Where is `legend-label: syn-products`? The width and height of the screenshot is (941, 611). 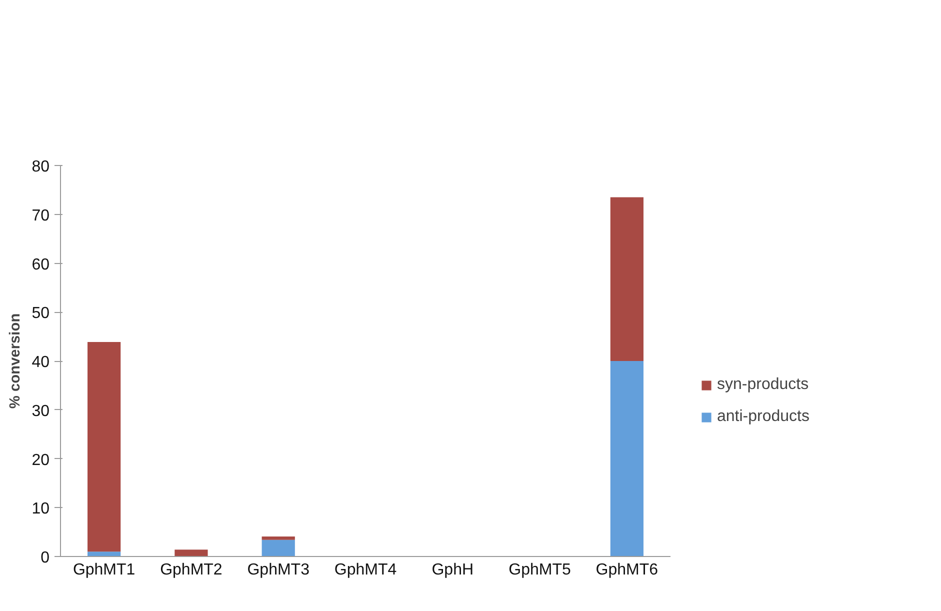
legend-label: syn-products is located at coordinates (763, 385).